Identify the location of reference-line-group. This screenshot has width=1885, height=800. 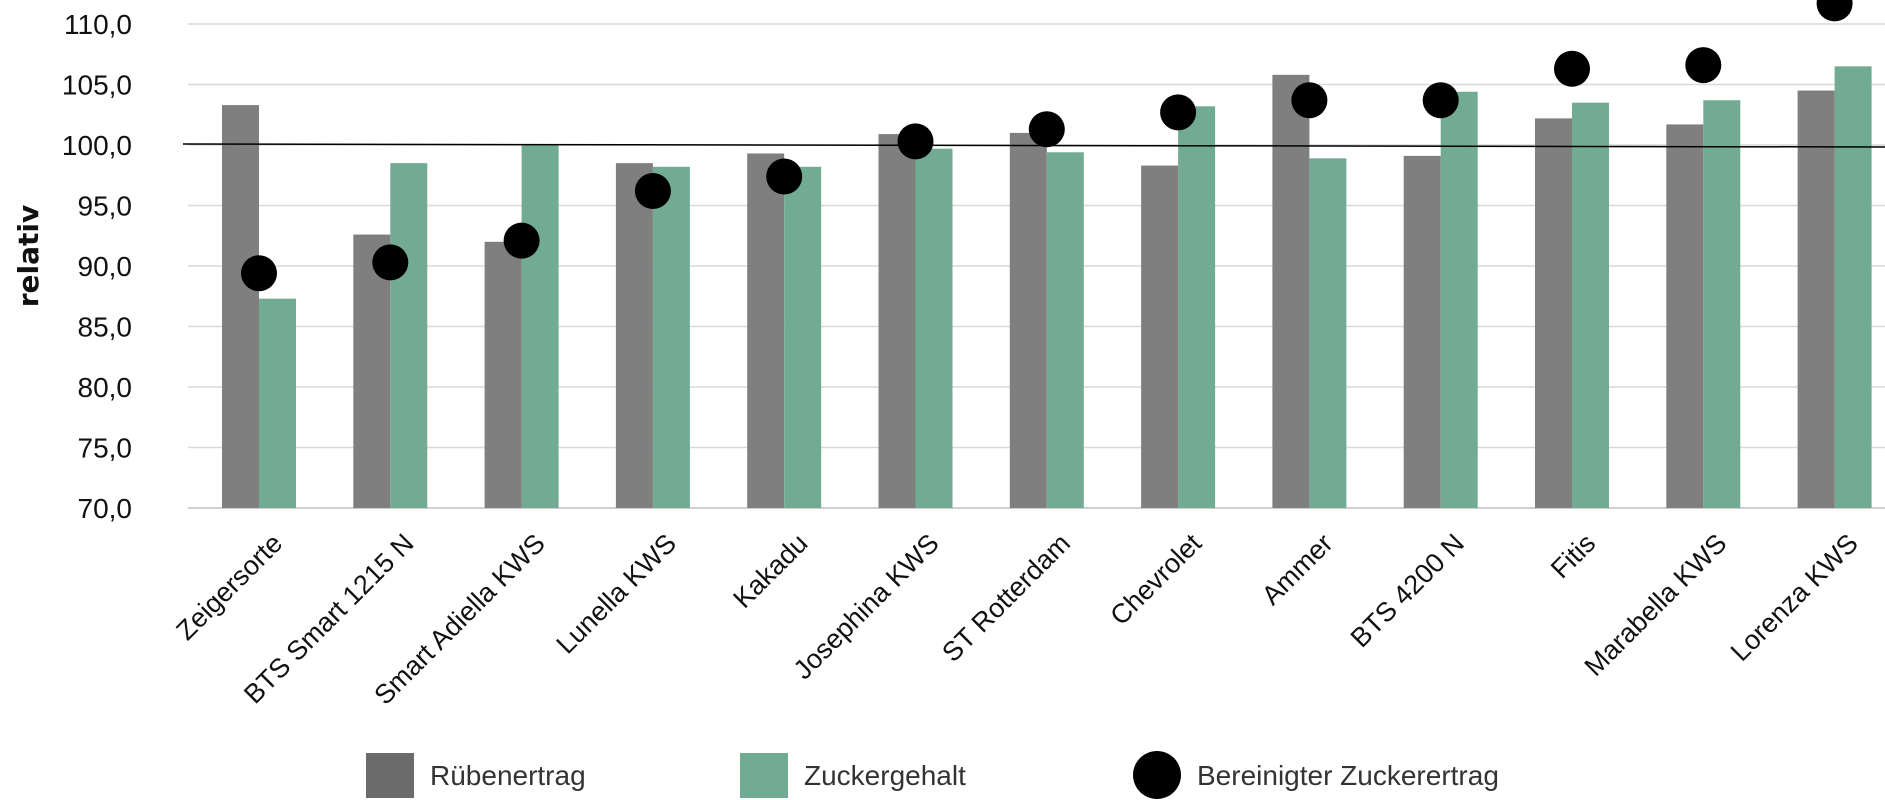
(1033, 145).